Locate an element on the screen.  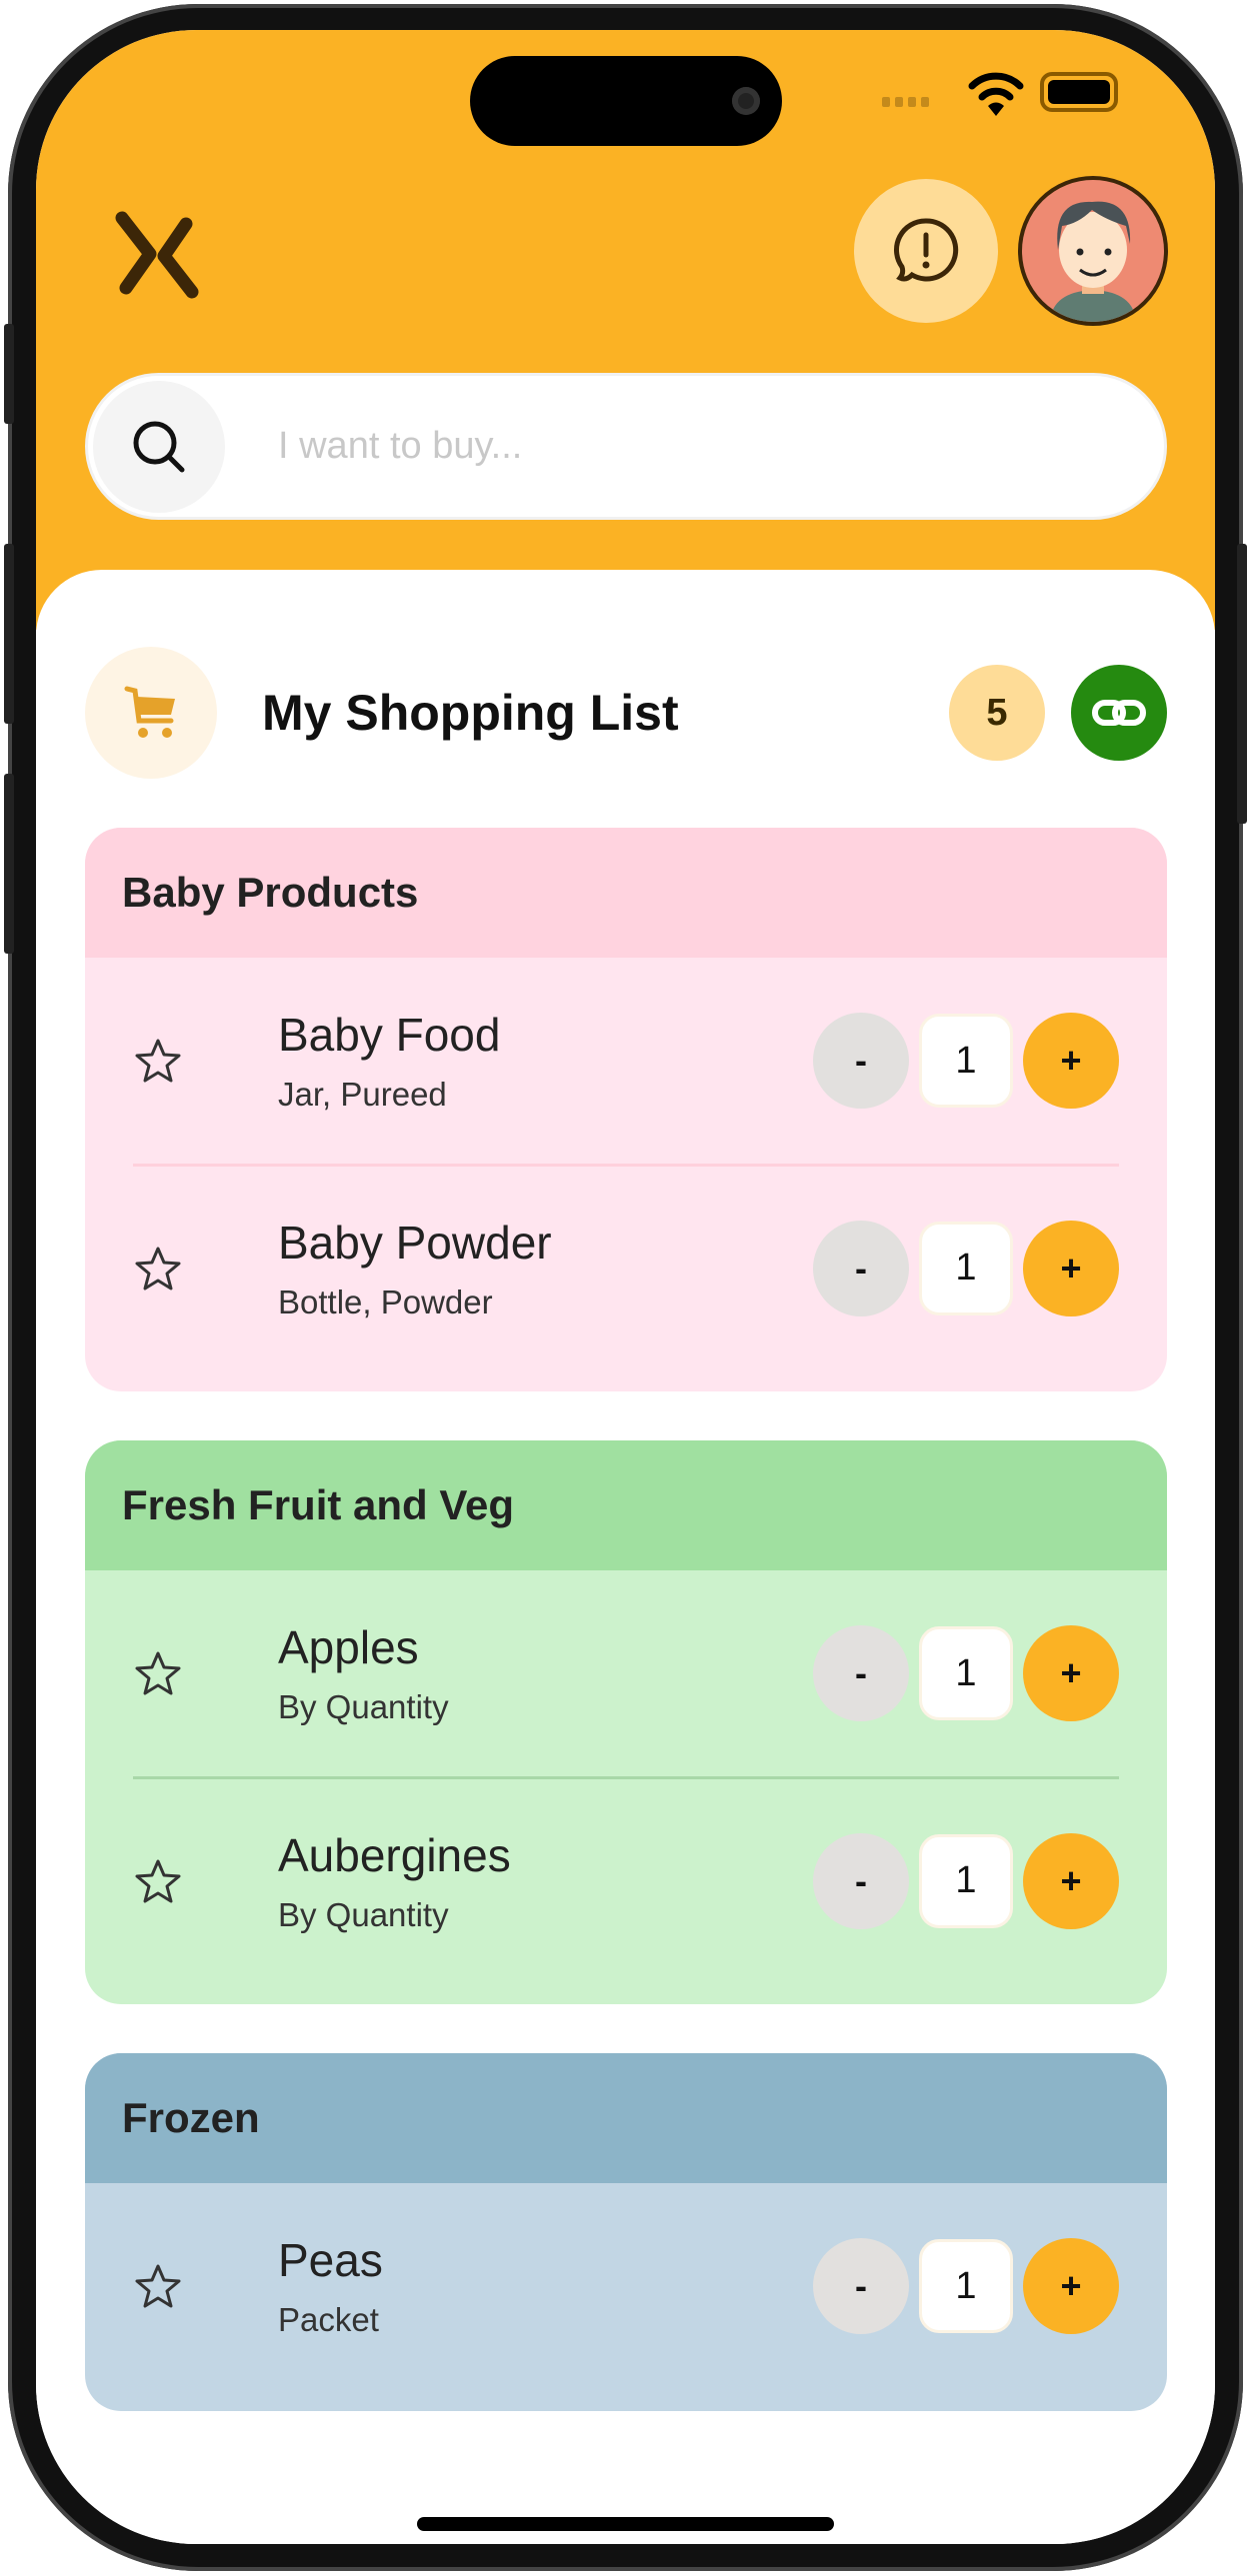
link-icon is located at coordinates (1119, 713).